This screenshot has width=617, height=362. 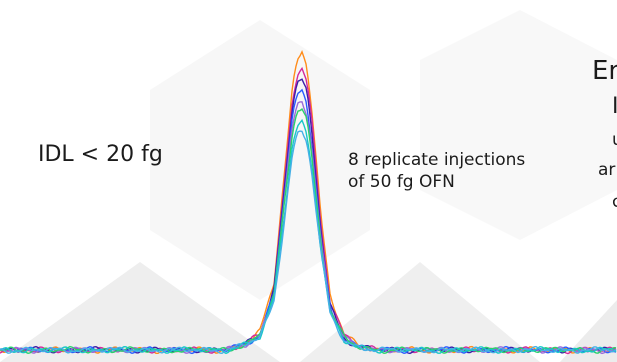 What do you see at coordinates (614, 202) in the screenshot?
I see `cropped-text-5: c` at bounding box center [614, 202].